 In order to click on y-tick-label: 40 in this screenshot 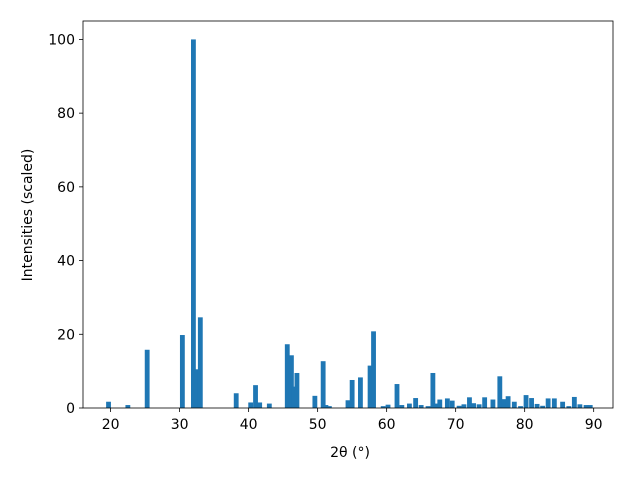, I will do `click(66, 262)`.